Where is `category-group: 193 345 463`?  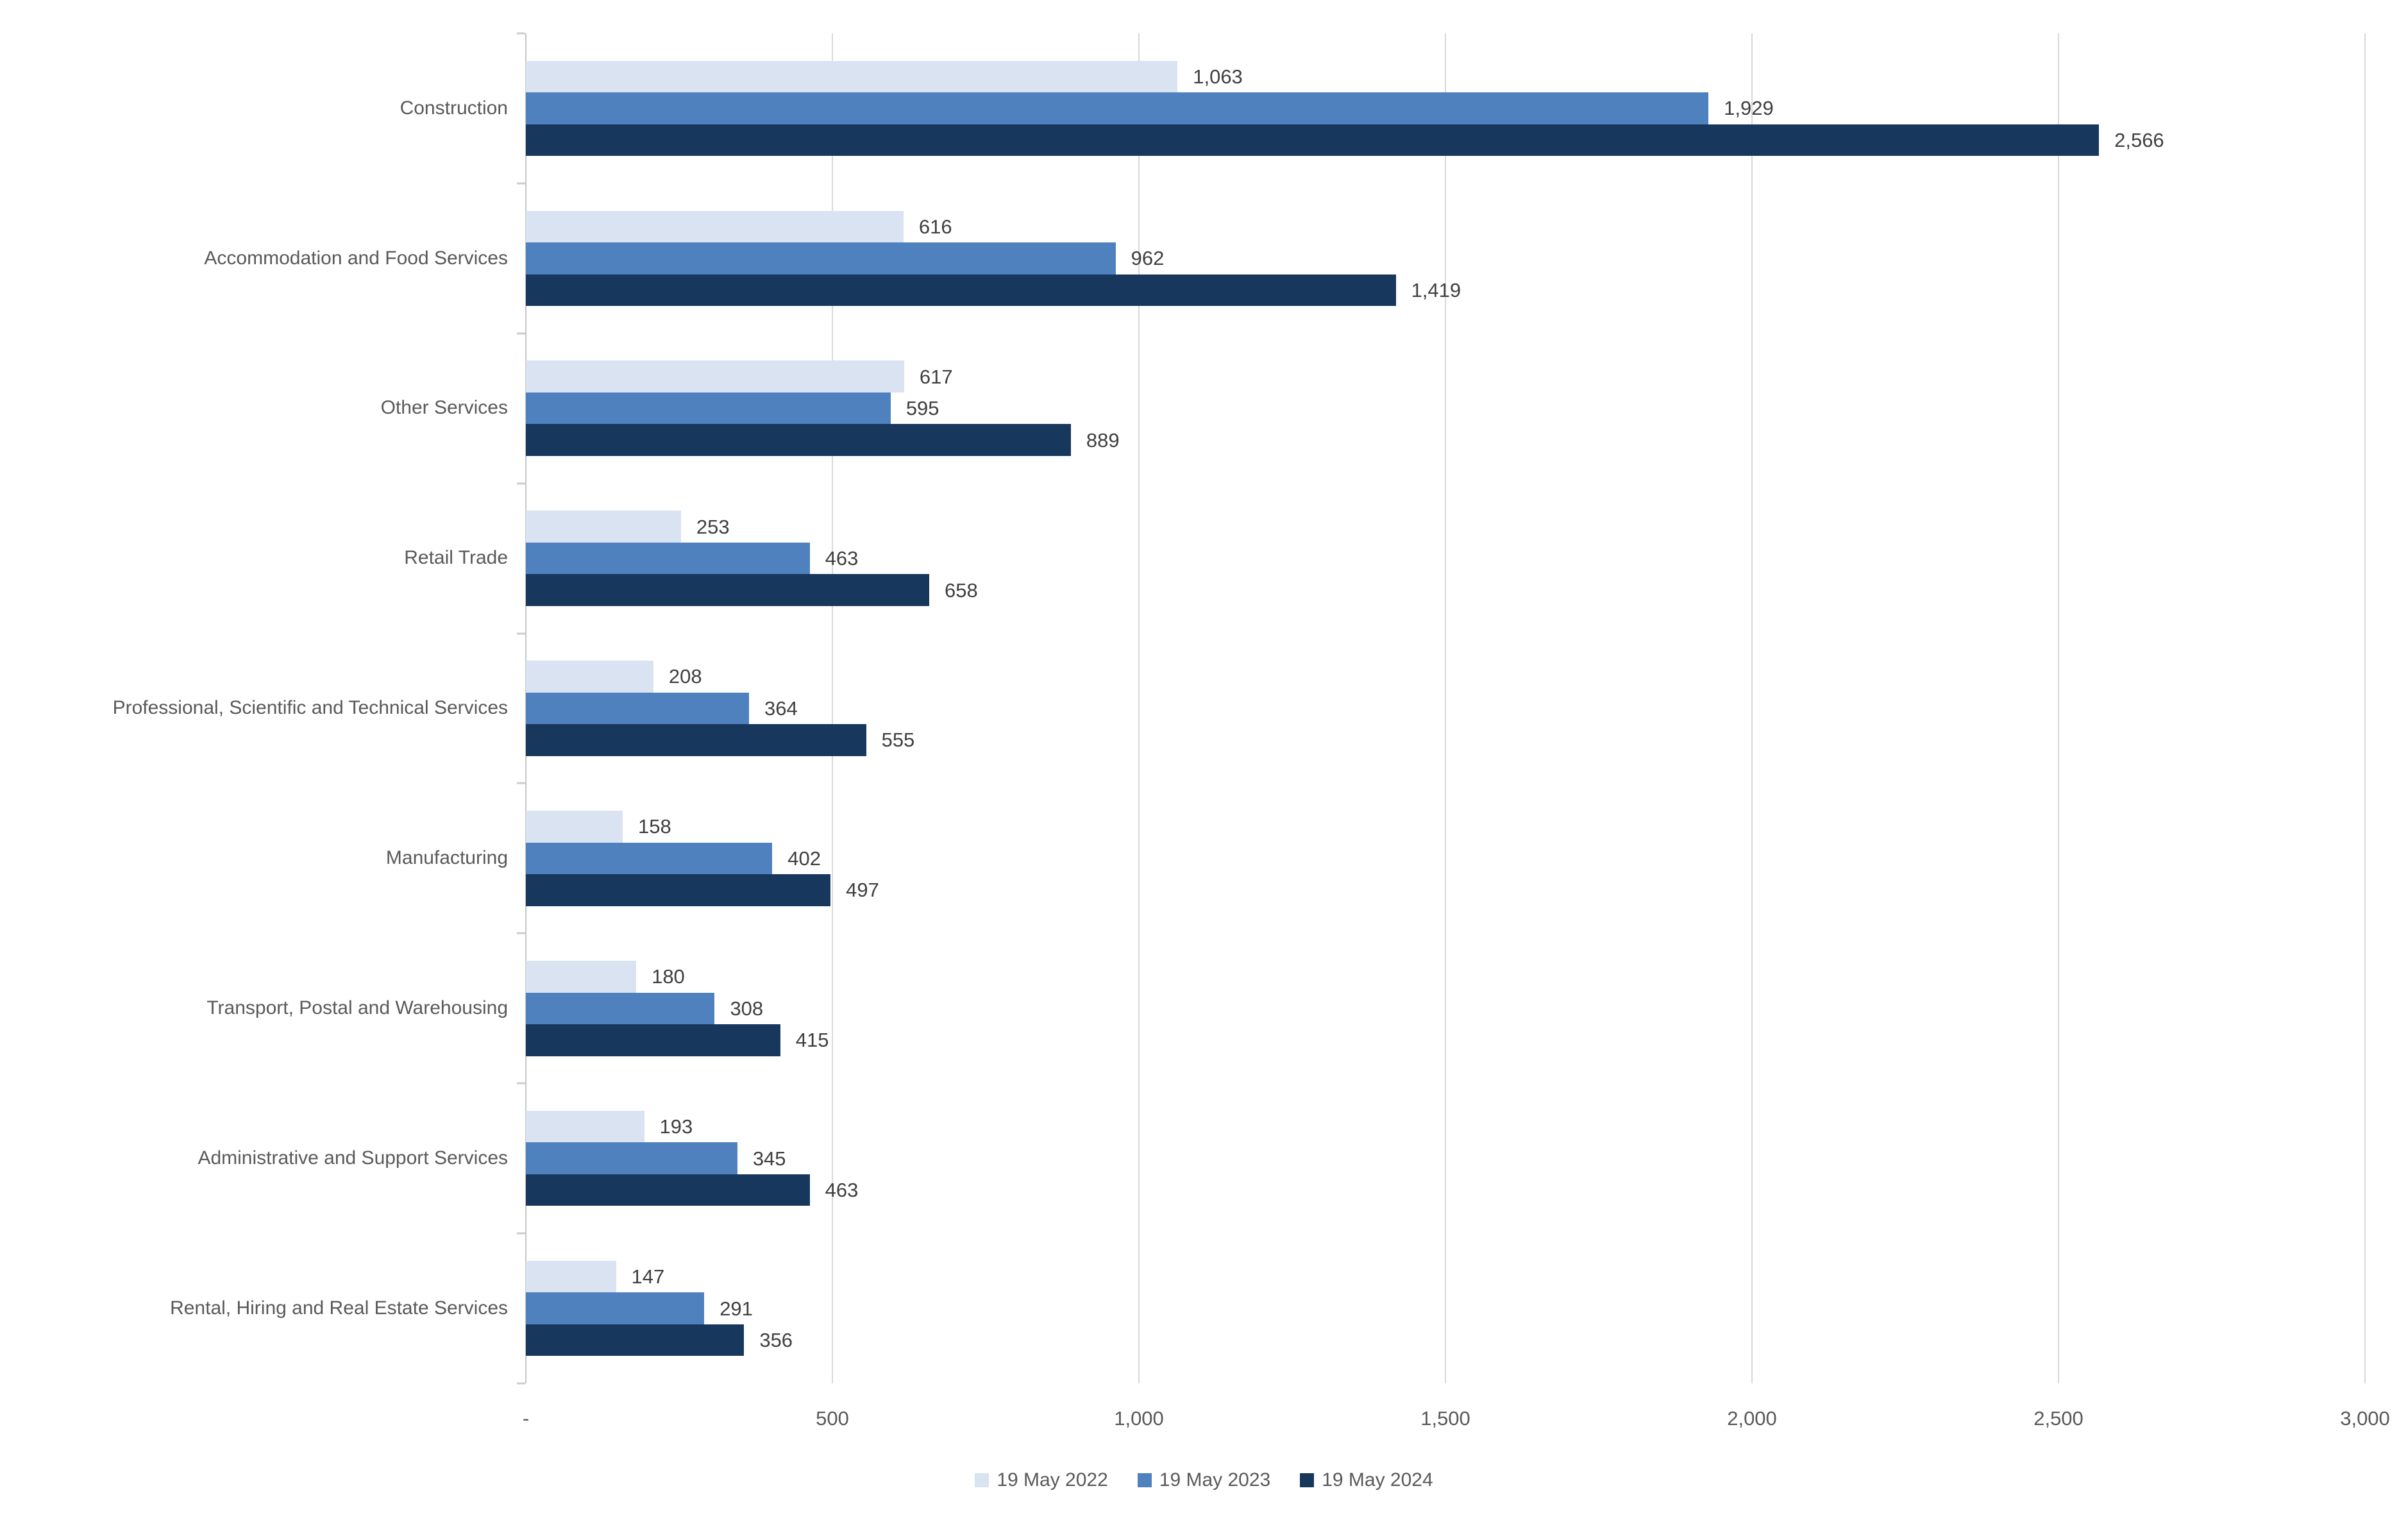
category-group: 193 345 463 is located at coordinates (1445, 1158).